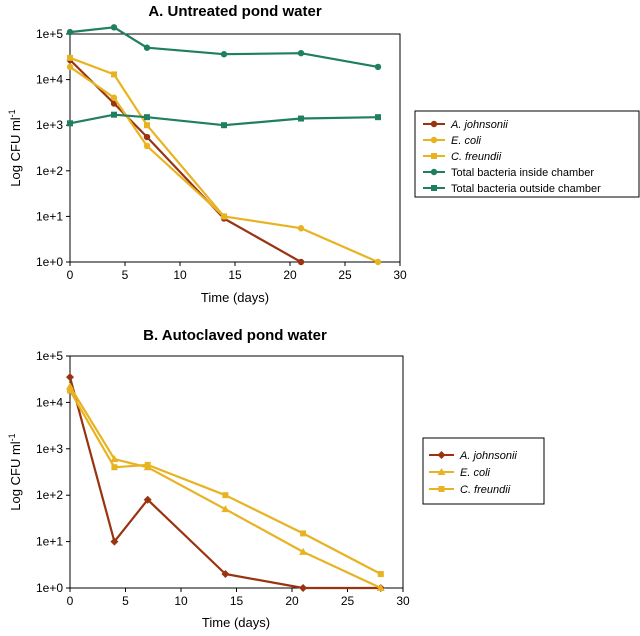  I want to click on chart-b-y-tick-label: 1e+0, so click(49, 588).